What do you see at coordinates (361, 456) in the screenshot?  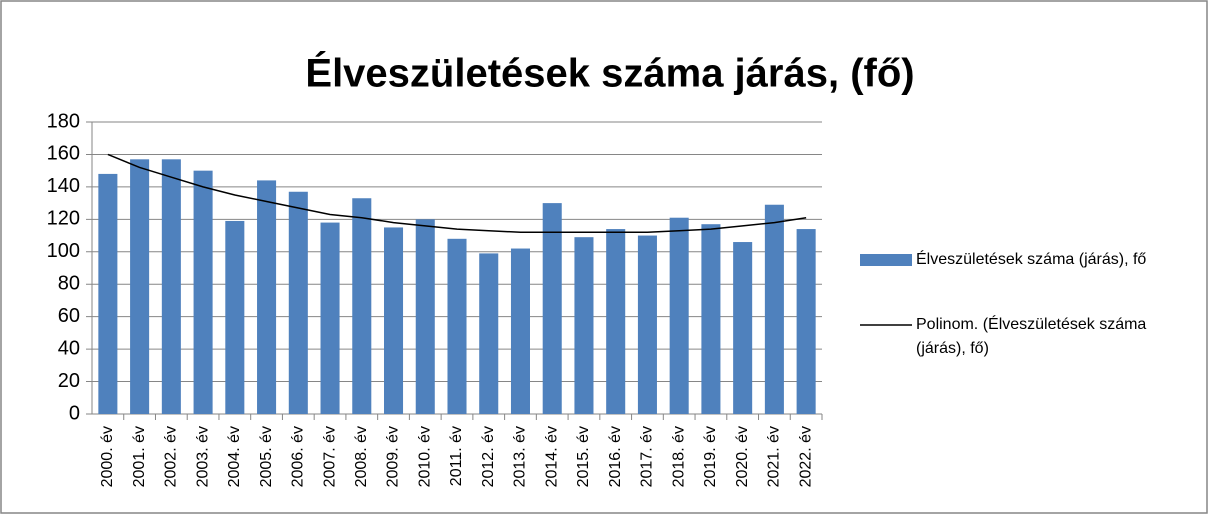 I see `x-tick-label: 2008. év` at bounding box center [361, 456].